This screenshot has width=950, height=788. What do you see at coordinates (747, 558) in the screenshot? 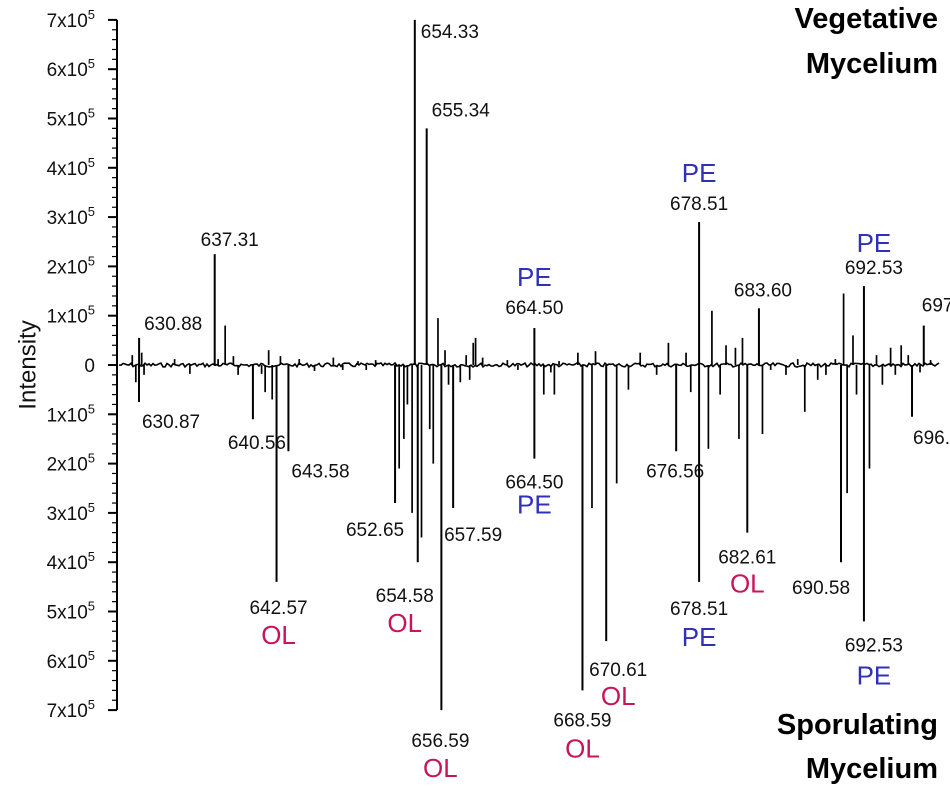
I see `peak-mz-label: 682.61` at bounding box center [747, 558].